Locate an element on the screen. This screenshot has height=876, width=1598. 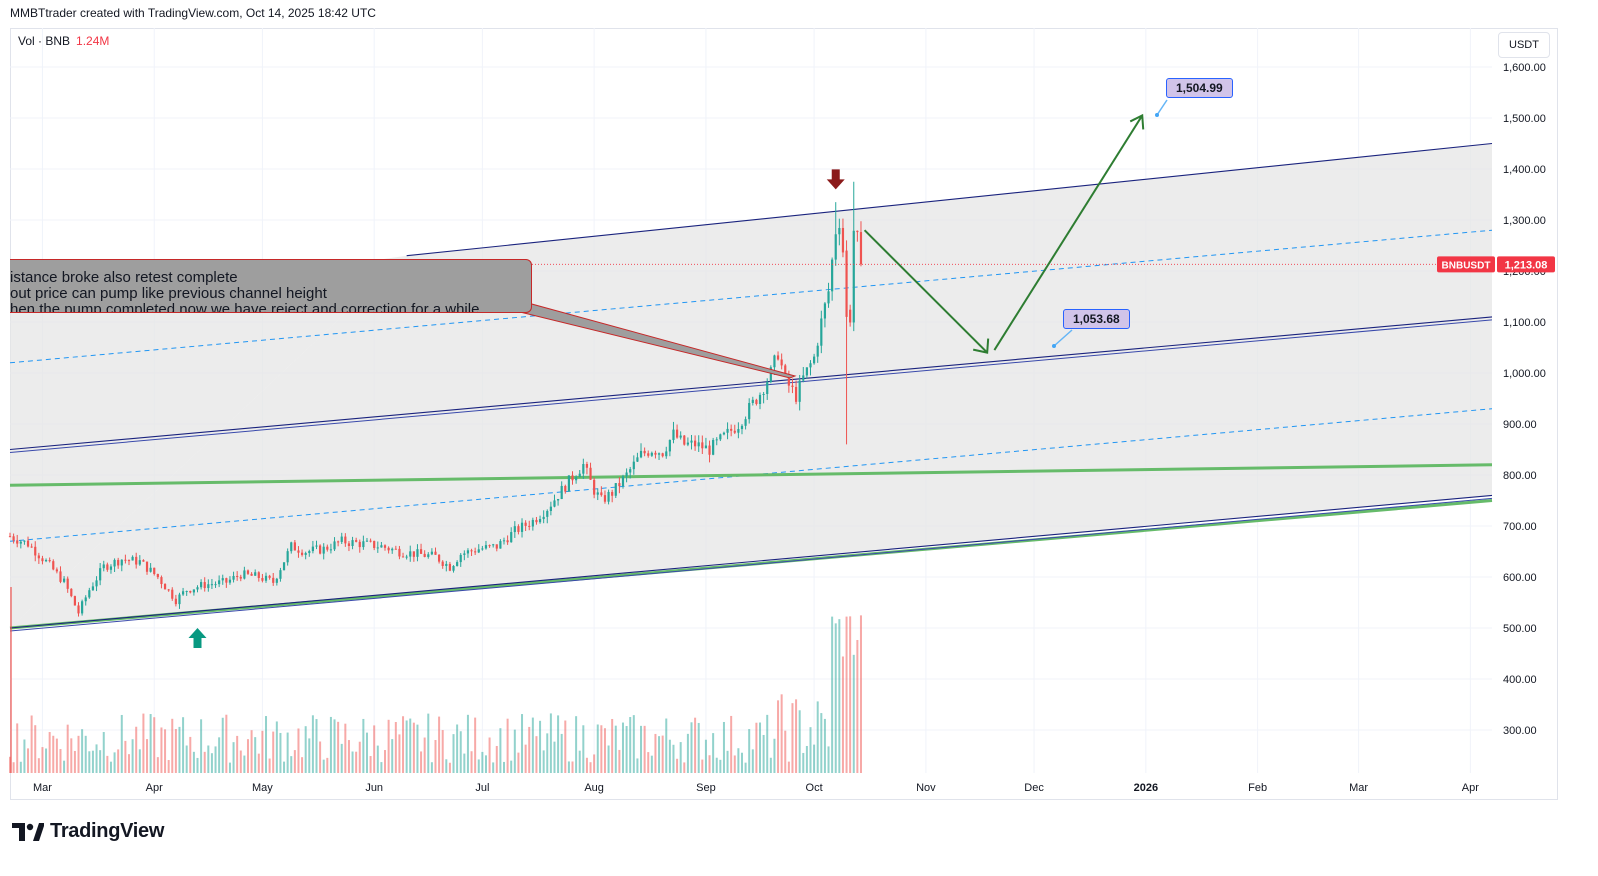
symbol-tag is located at coordinates (1466, 264).